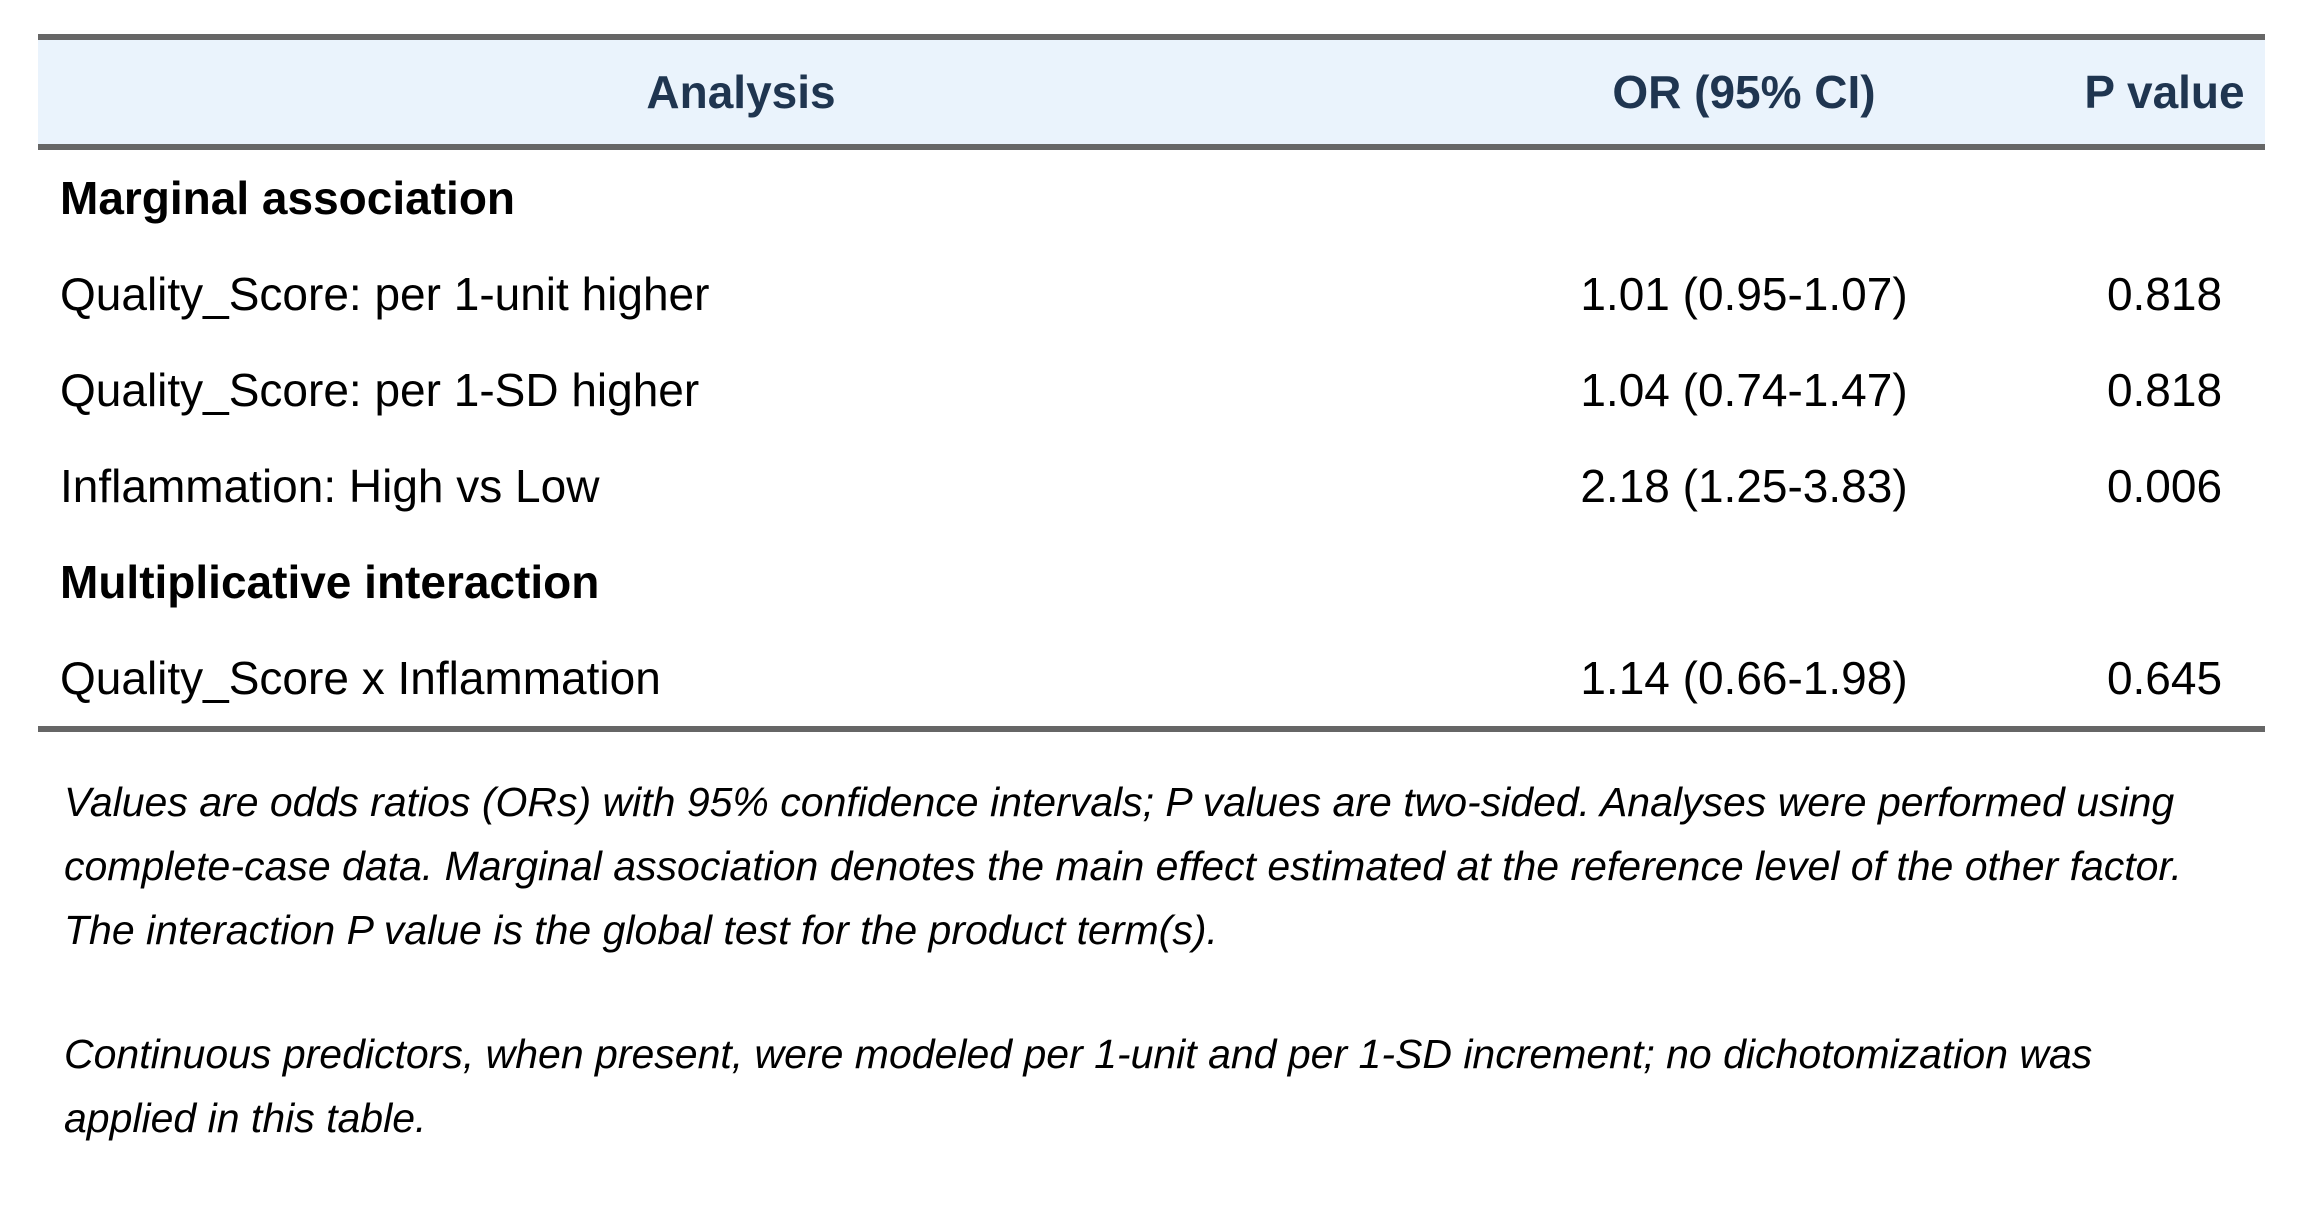 The image size is (2300, 1210). Describe the element at coordinates (330, 582) in the screenshot. I see `section-label: Multiplicative interaction` at that location.